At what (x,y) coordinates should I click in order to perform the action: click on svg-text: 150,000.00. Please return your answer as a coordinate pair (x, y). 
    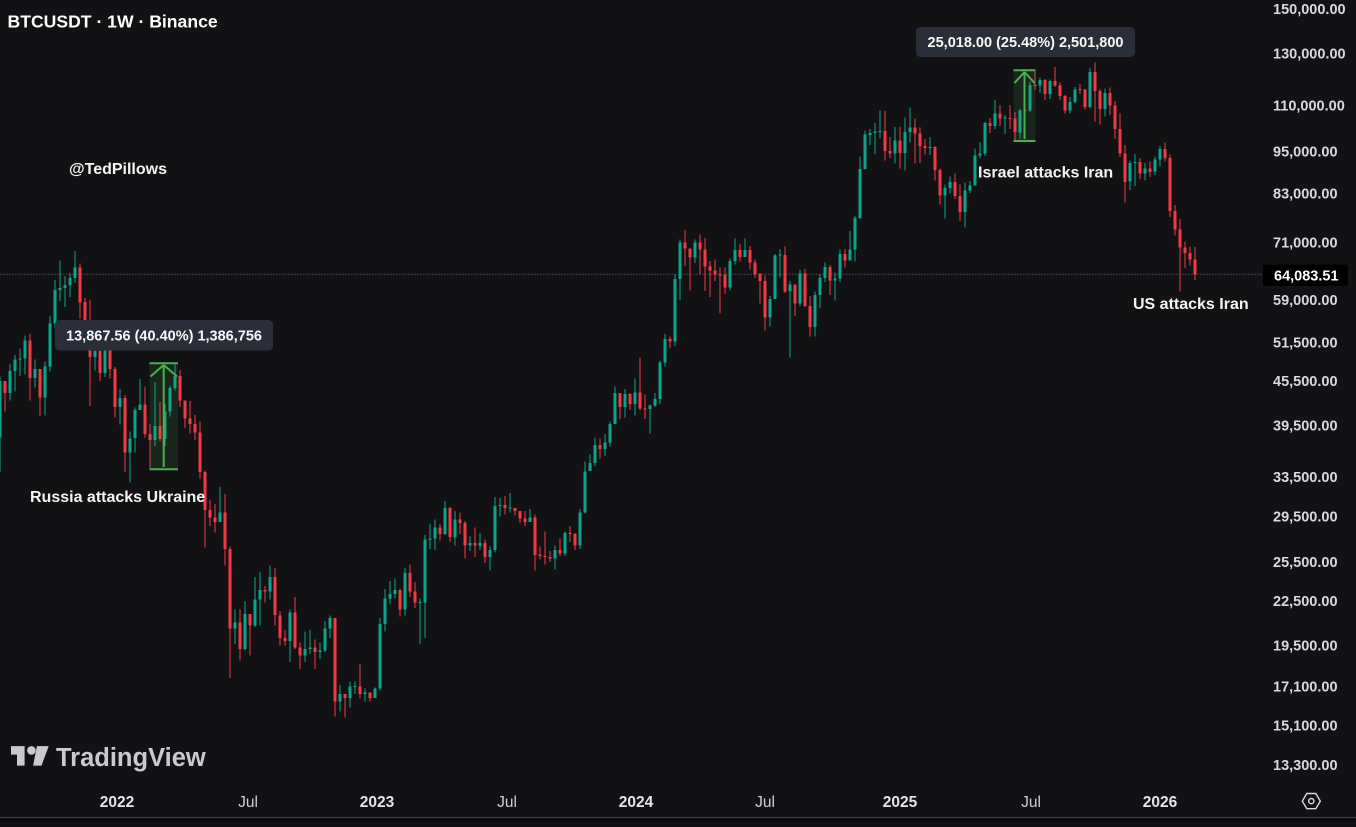
    Looking at the image, I should click on (1309, 10).